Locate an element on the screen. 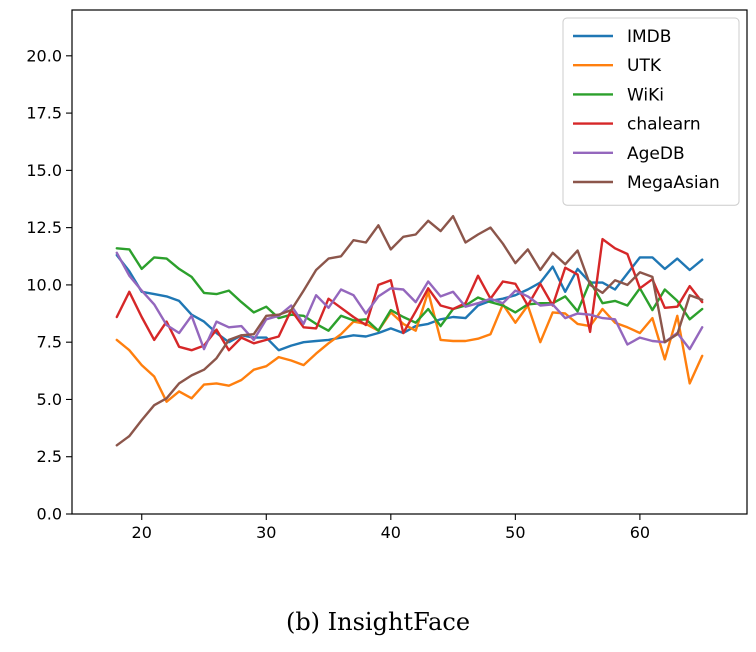 This screenshot has height=652, width=756. y-tick-label: 7.5 is located at coordinates (49, 342).